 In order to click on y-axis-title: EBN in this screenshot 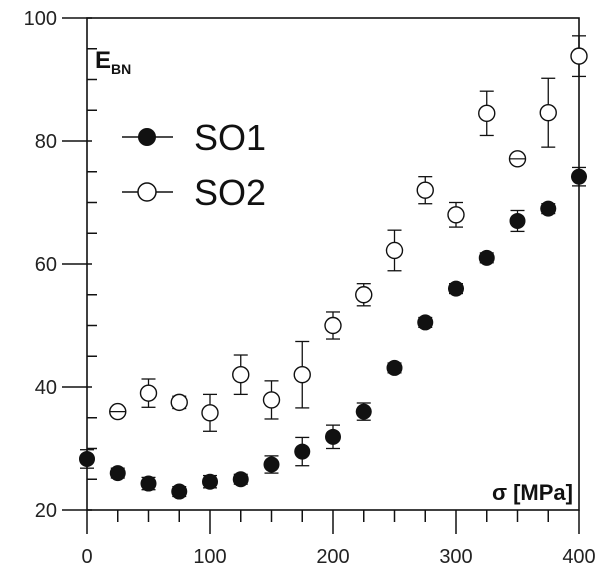, I will do `click(113, 62)`.